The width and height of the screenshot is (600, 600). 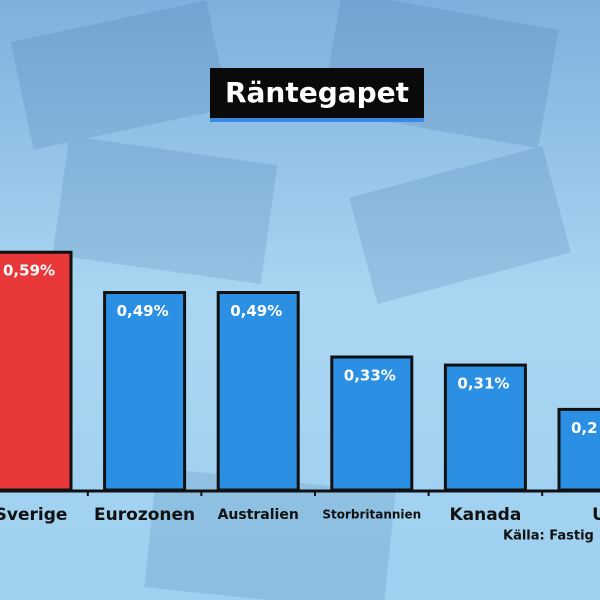 What do you see at coordinates (317, 120) in the screenshot?
I see `title-underline` at bounding box center [317, 120].